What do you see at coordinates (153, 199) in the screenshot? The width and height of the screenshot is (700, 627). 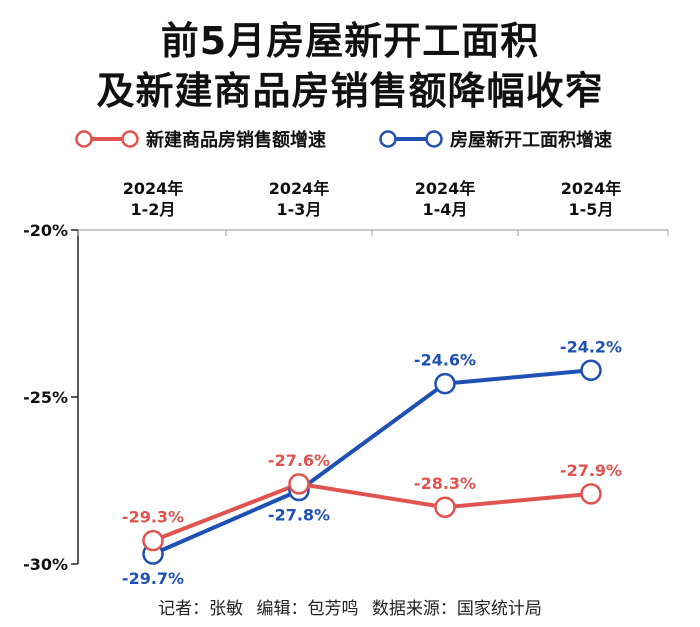 I see `x-tick-label-0: 2024年 1-2月` at bounding box center [153, 199].